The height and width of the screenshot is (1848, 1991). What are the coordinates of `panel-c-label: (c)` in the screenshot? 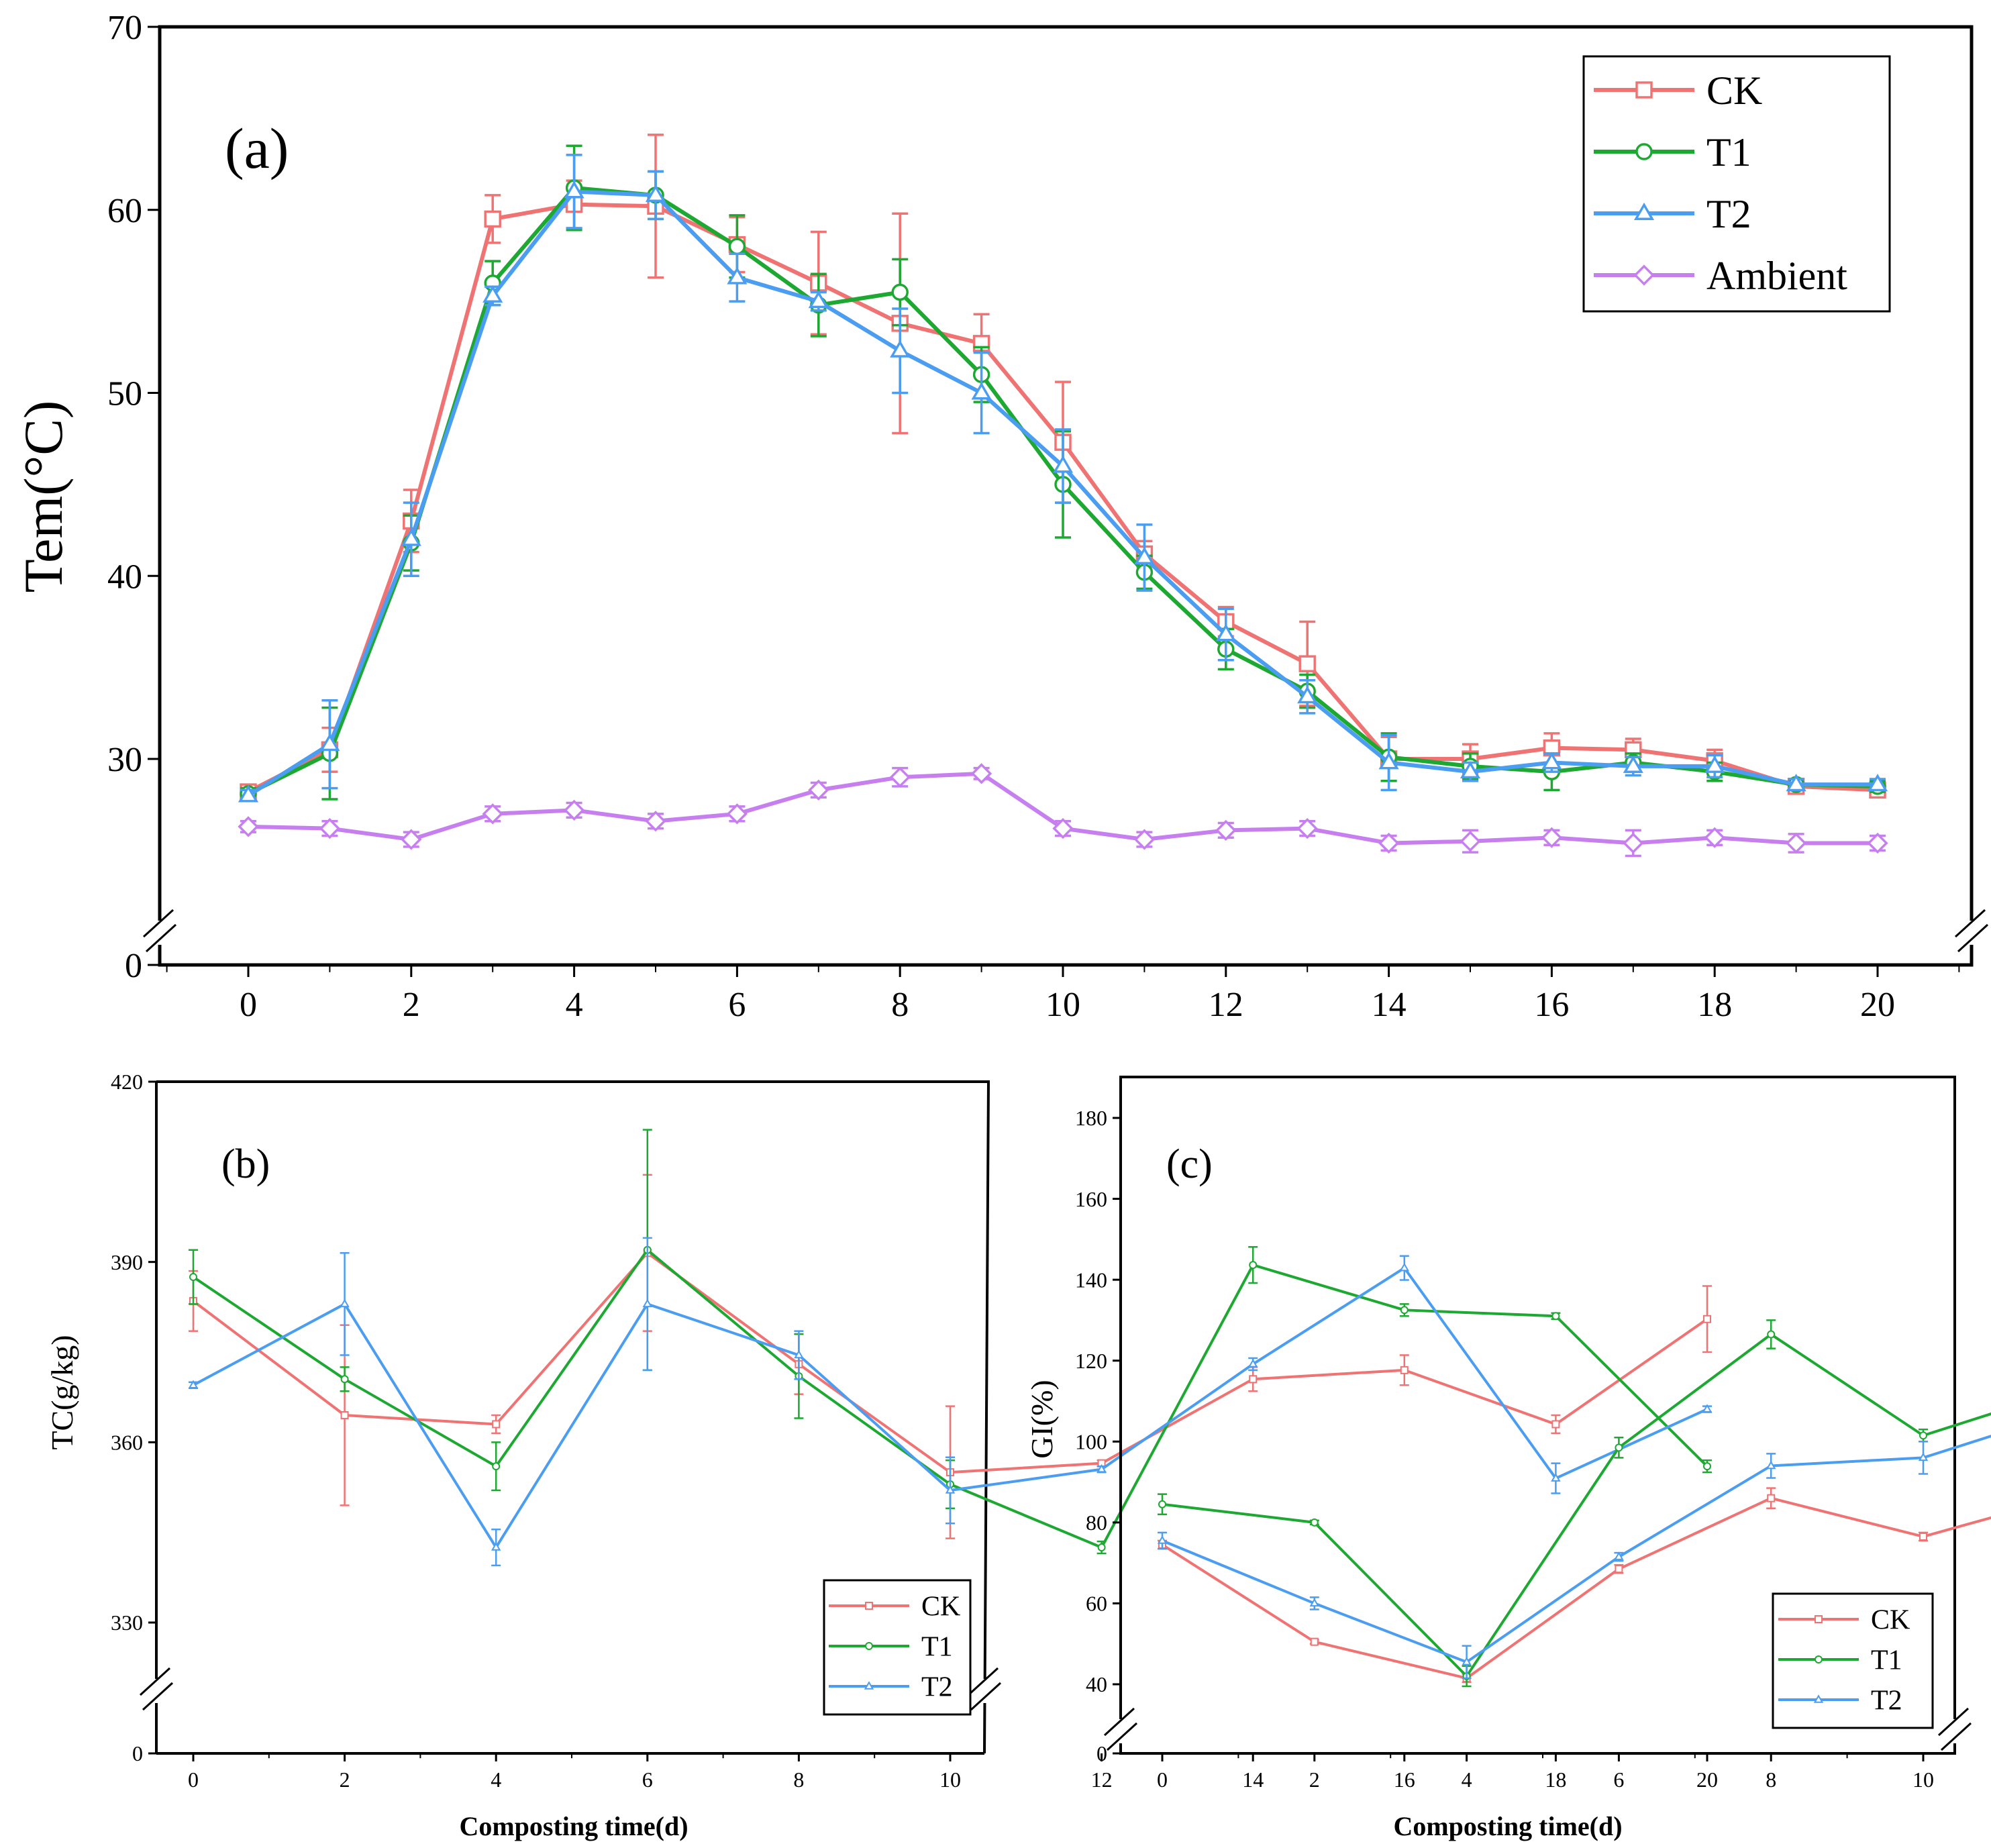 It's located at (1189, 1164).